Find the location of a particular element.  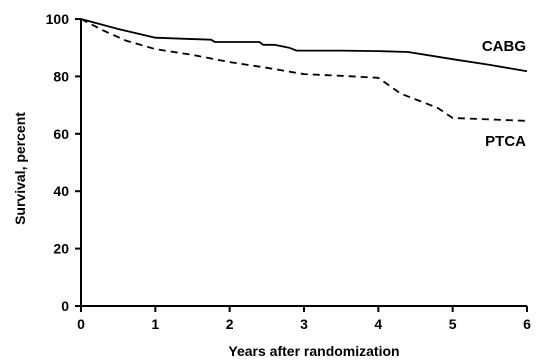

series-label-ptca: PTCA is located at coordinates (505, 141).